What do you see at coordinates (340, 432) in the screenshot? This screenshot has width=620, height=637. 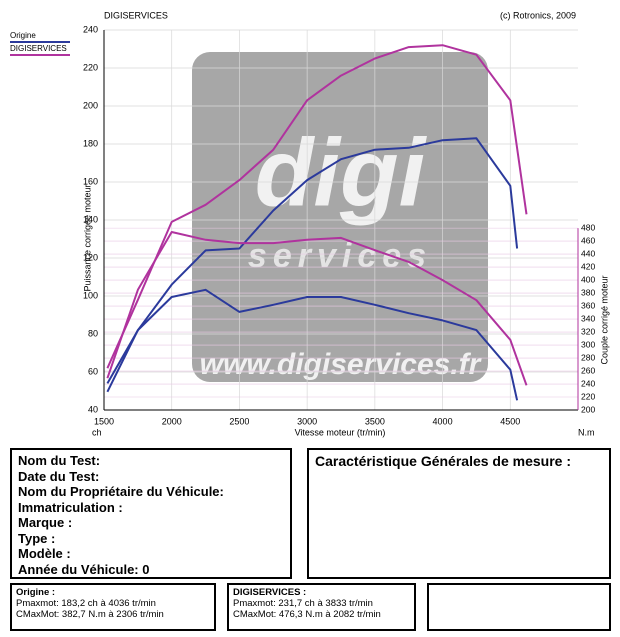 I see `x-axis-title: Vitesse moteur (tr/min)` at bounding box center [340, 432].